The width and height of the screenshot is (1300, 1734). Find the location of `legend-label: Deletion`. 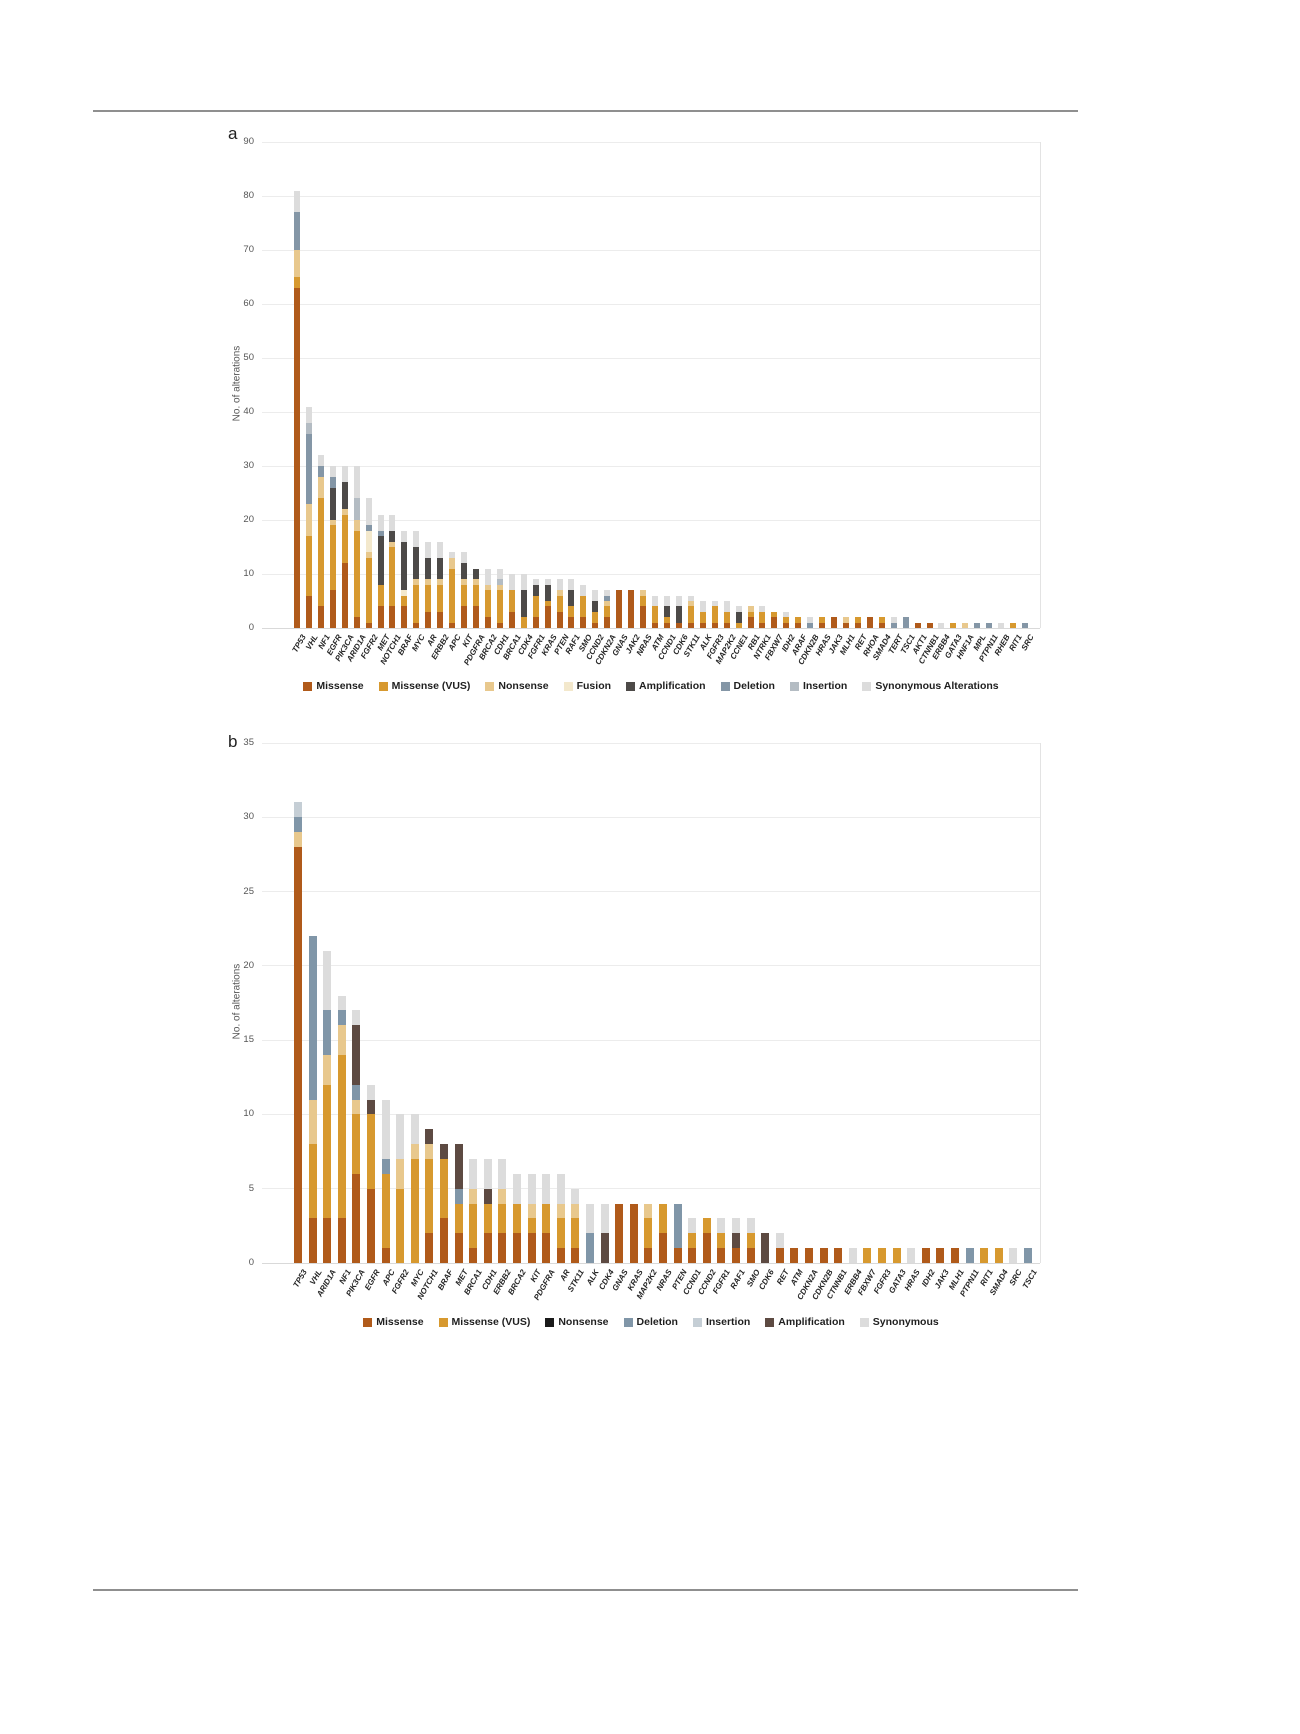

legend-label: Deletion is located at coordinates (657, 1322).